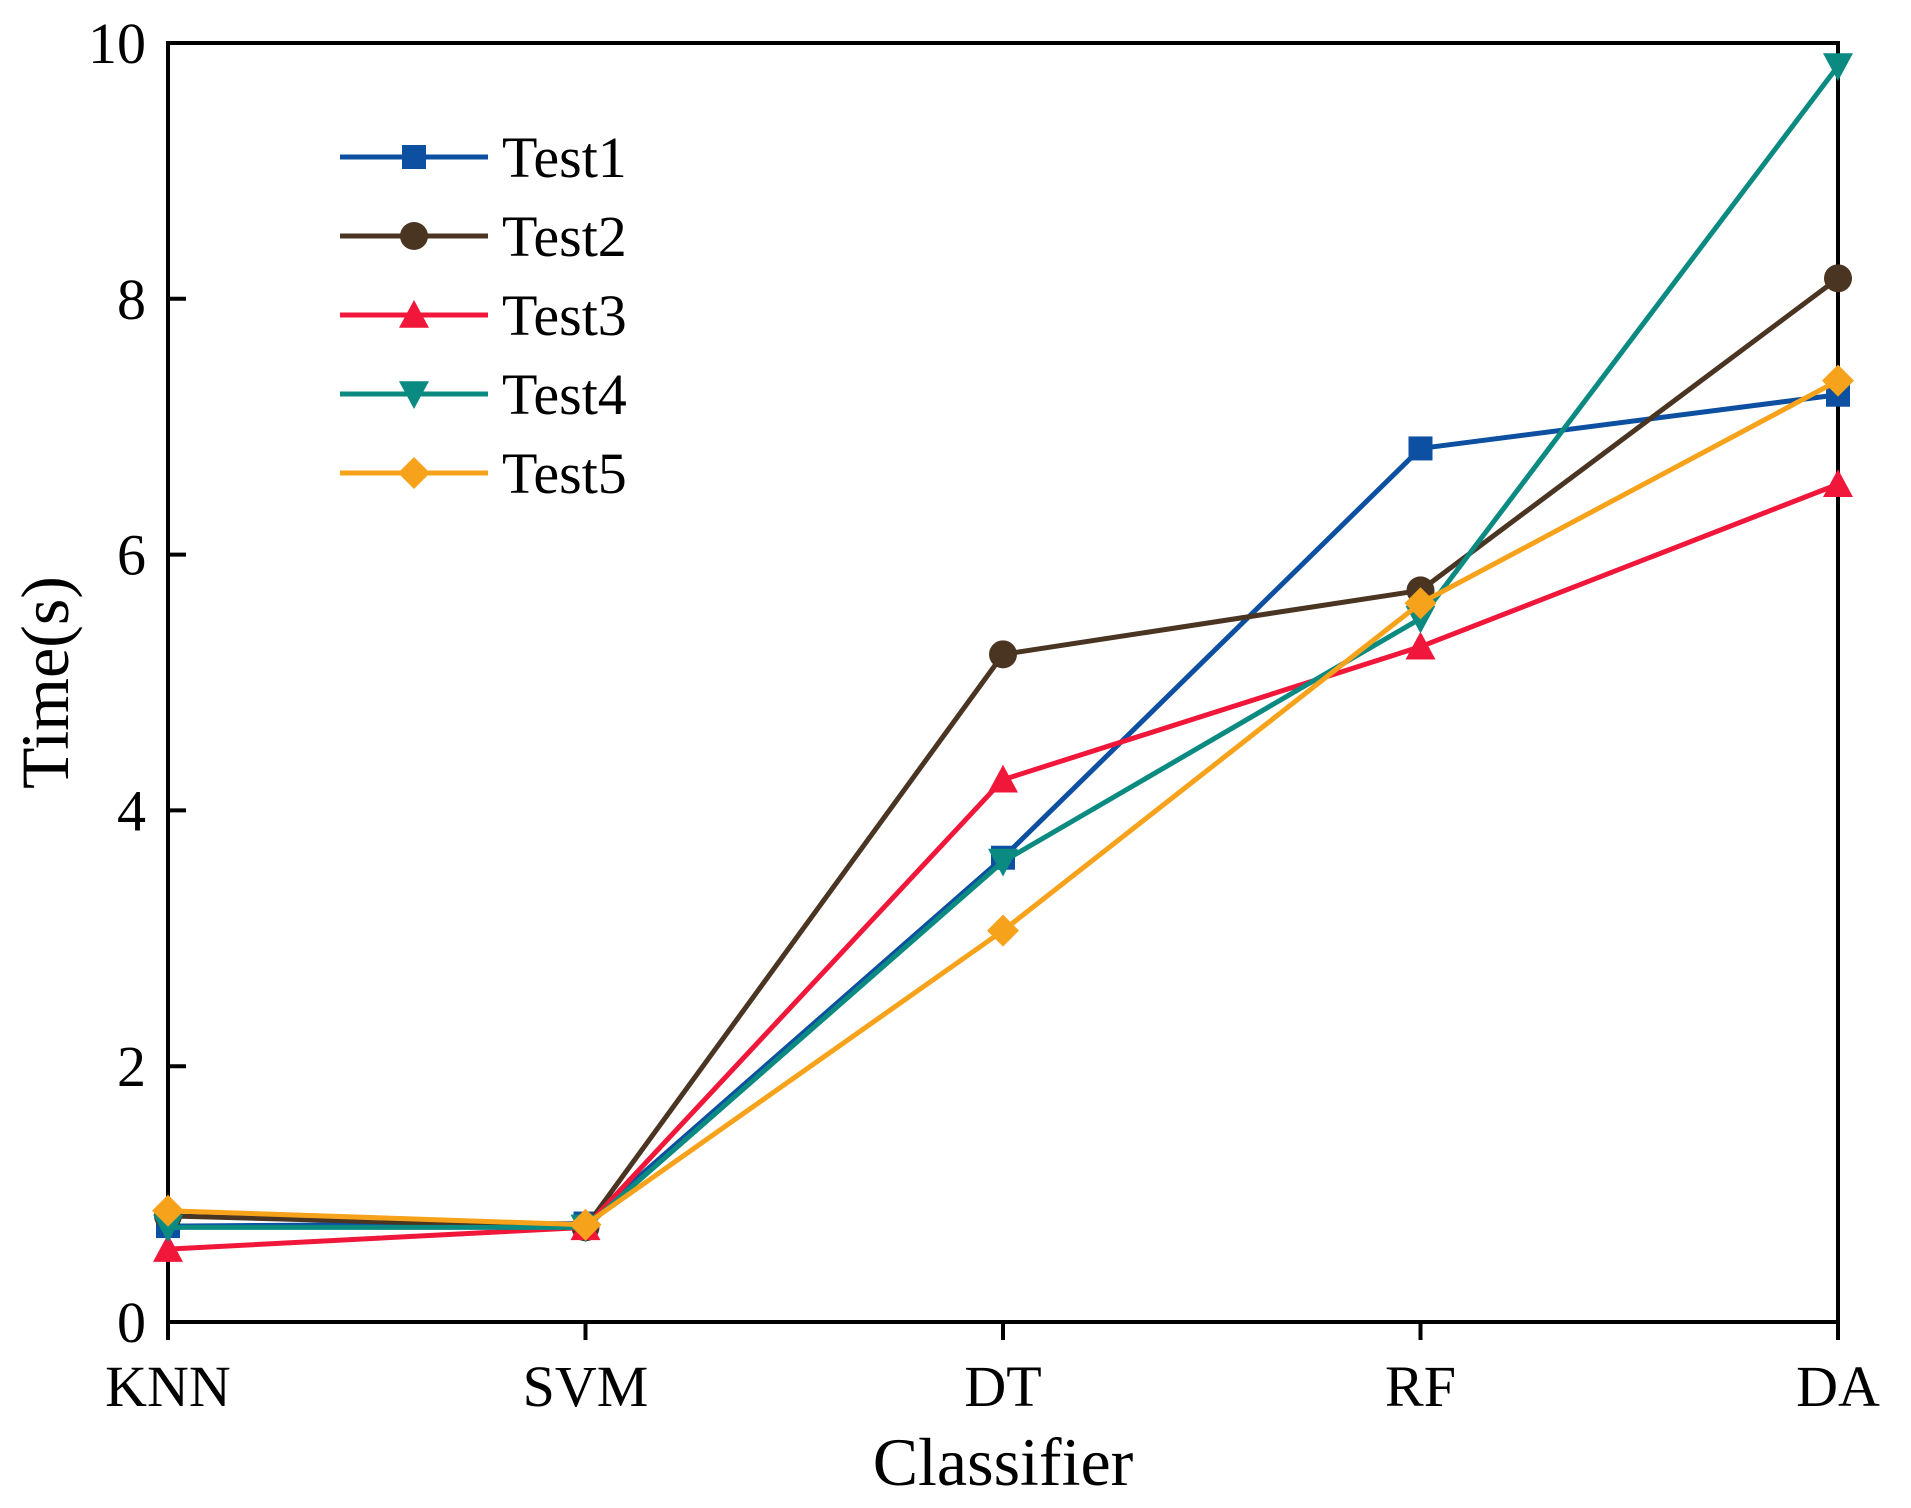 Image resolution: width=1911 pixels, height=1508 pixels. I want to click on legend-item-test3: Test3, so click(483, 315).